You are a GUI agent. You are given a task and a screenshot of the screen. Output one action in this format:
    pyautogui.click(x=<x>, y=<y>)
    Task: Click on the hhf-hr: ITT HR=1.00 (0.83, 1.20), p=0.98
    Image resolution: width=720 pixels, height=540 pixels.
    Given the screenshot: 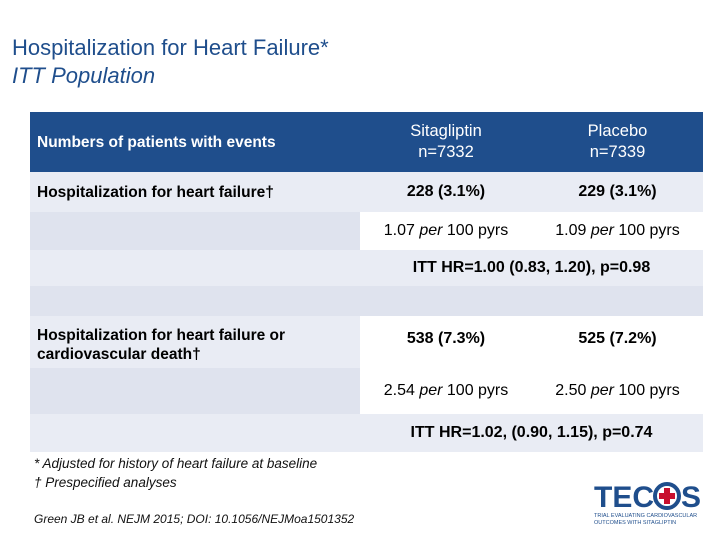 What is the action you would take?
    pyautogui.click(x=531, y=267)
    